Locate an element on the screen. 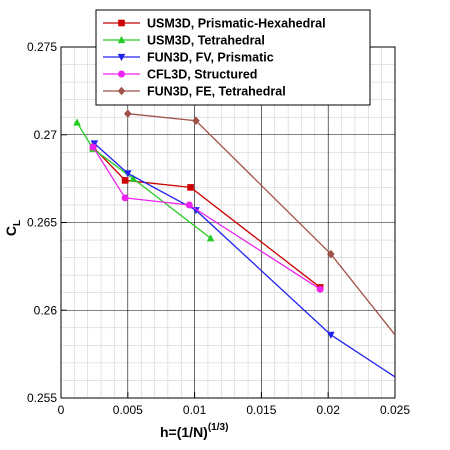 The image size is (450, 450). series-line is located at coordinates (144, 180).